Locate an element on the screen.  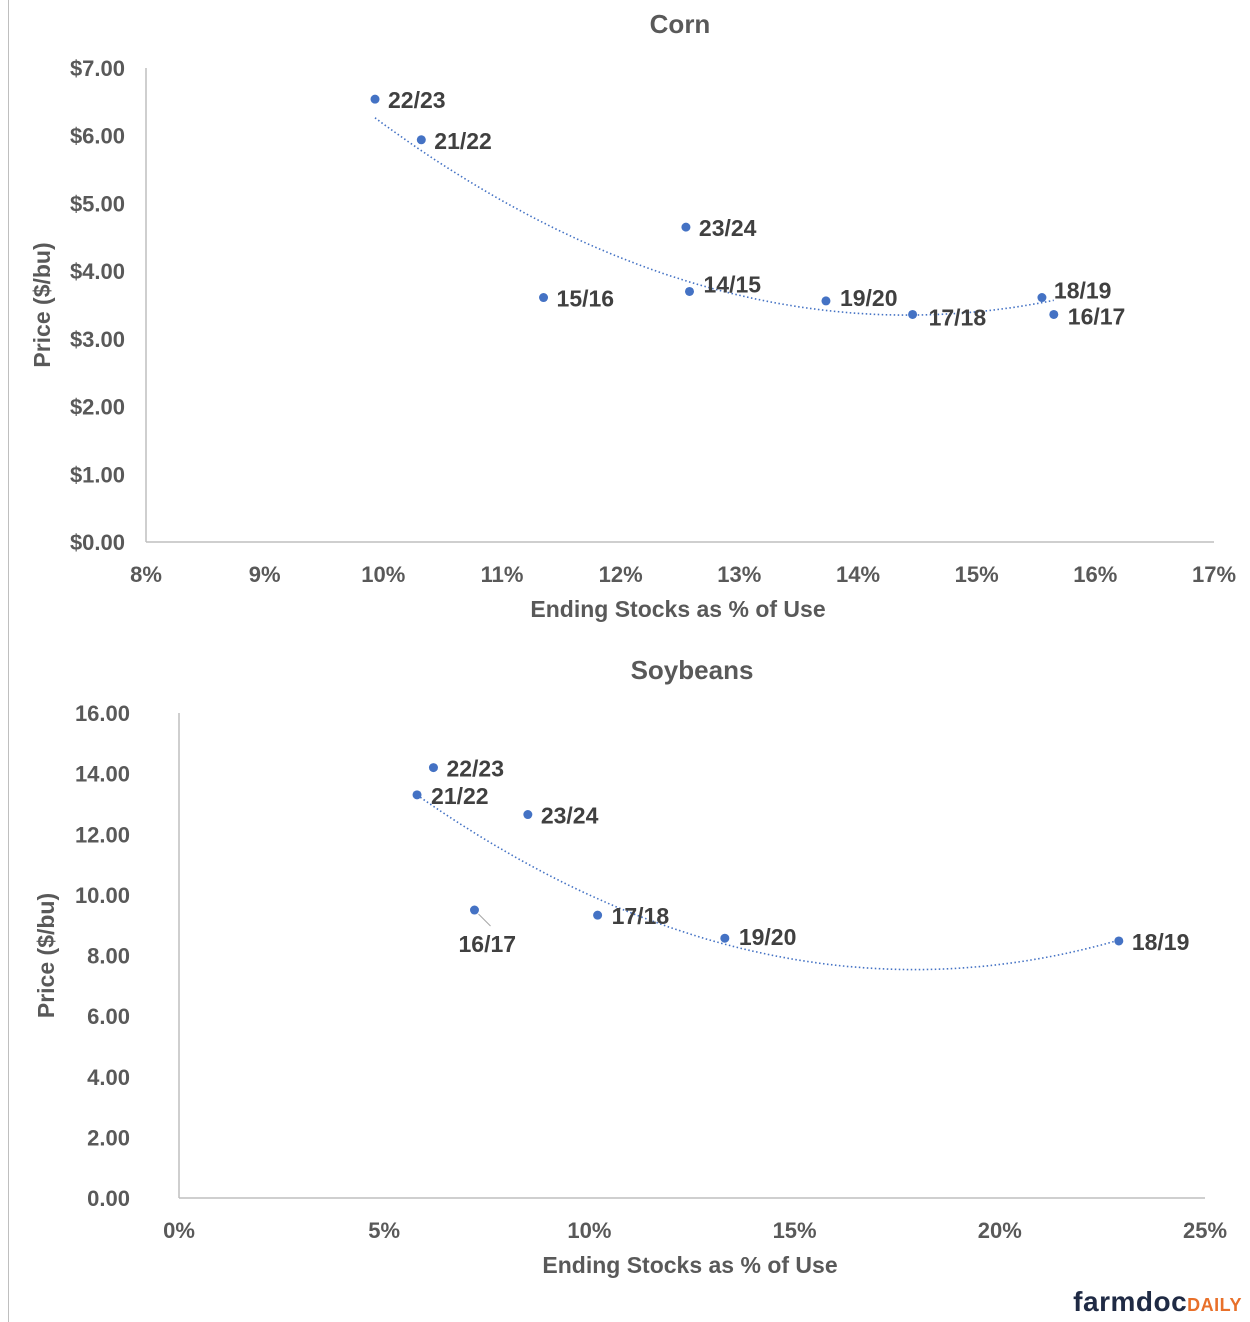
corn-point-label: 18/19 is located at coordinates (1083, 291).